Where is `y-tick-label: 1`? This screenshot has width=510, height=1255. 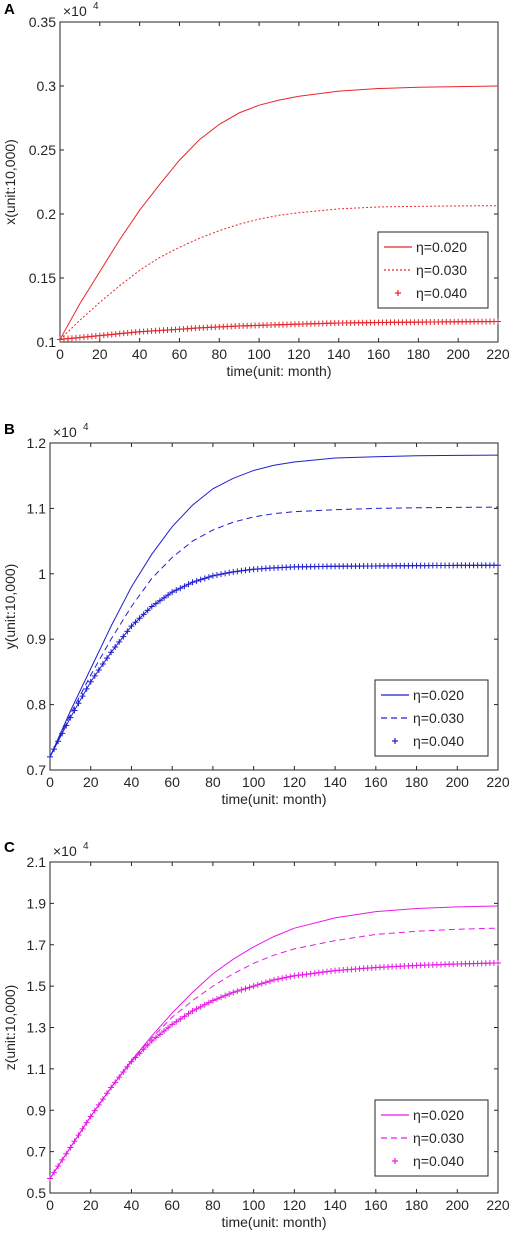 y-tick-label: 1 is located at coordinates (42, 574).